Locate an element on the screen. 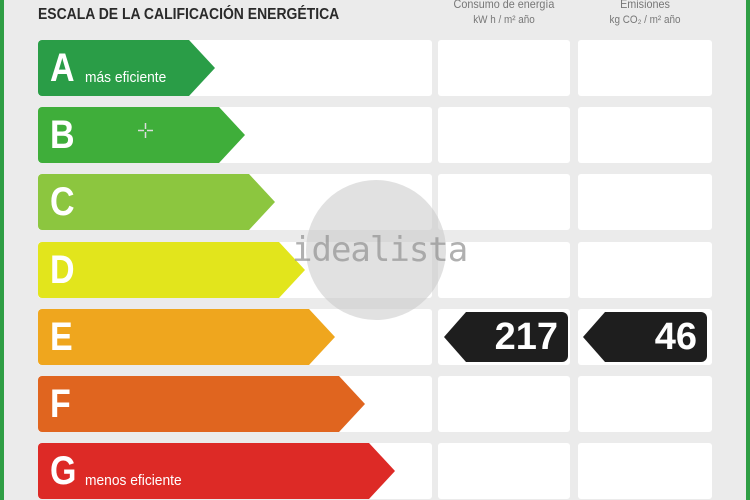  crosshair-cursor-icon is located at coordinates (145, 130).